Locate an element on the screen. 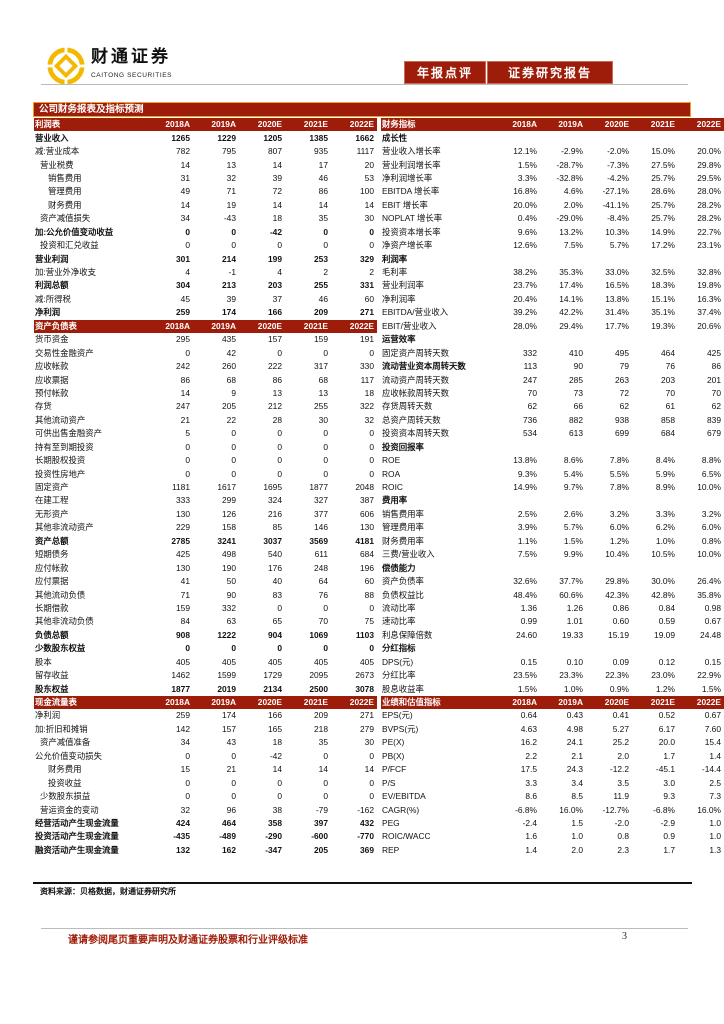 The height and width of the screenshot is (1024, 724). left-cell: 4 is located at coordinates (279, 272).